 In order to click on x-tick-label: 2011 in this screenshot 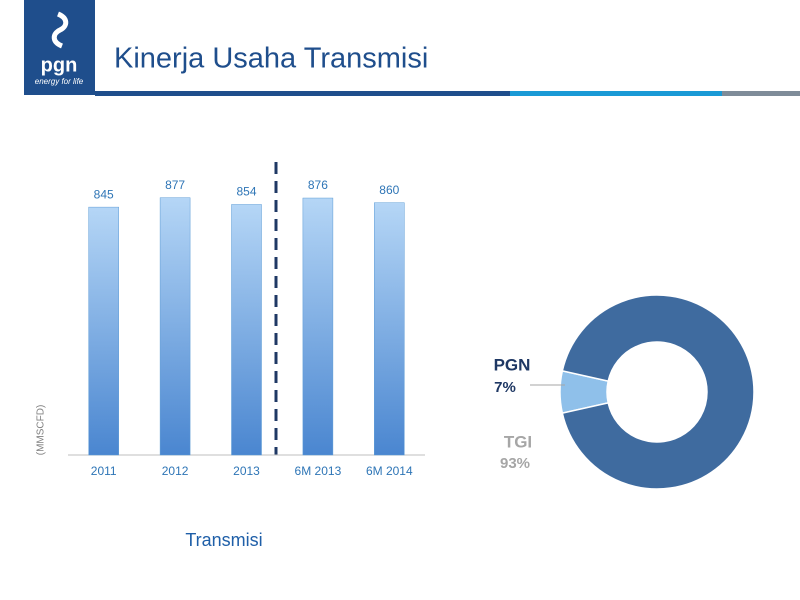, I will do `click(104, 471)`.